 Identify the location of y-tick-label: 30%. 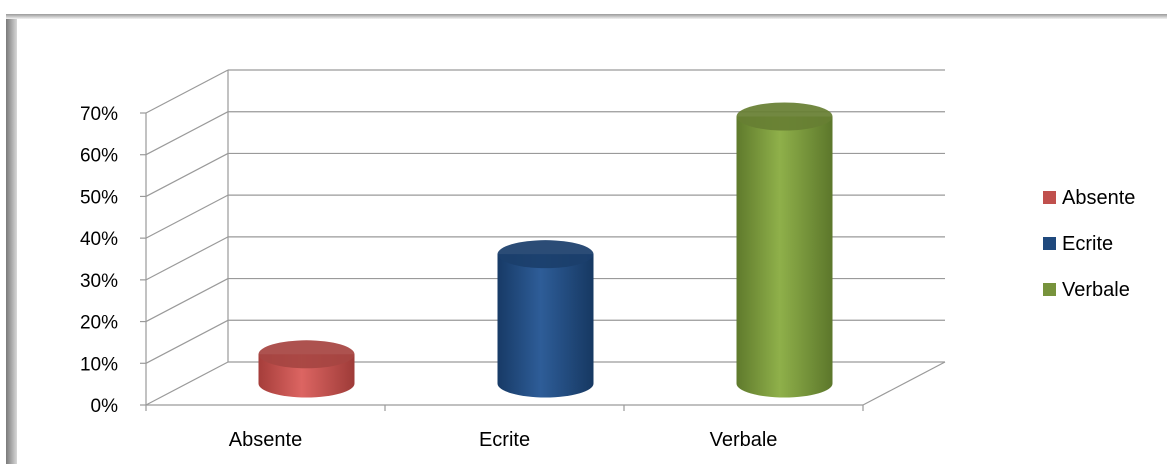
(99, 281).